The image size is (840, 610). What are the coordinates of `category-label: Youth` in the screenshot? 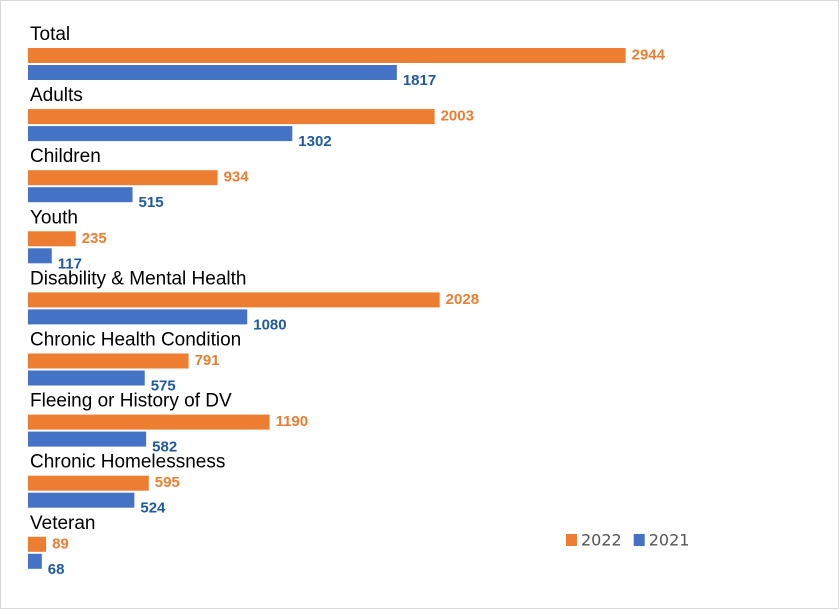 It's located at (54, 217).